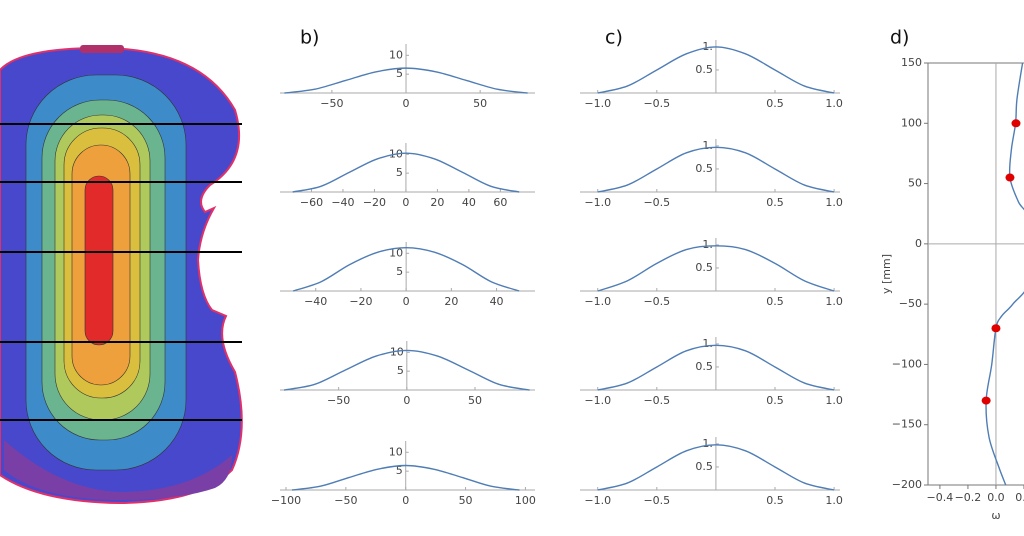 The width and height of the screenshot is (1024, 536). I want to click on x-tick-label: −0.2, so click(968, 497).